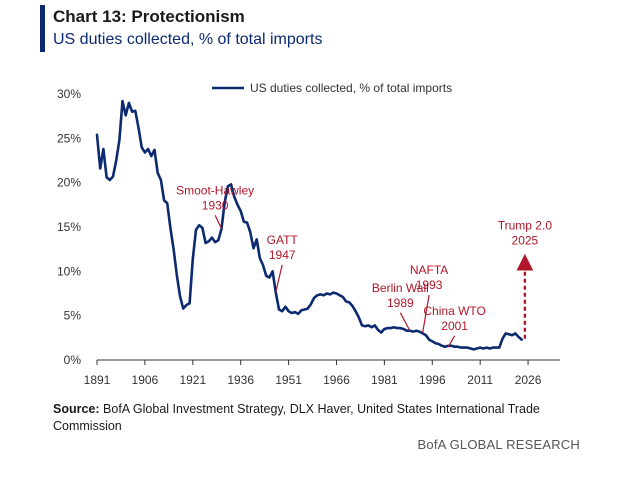 This screenshot has height=480, width=620. I want to click on annotation-label: 1930, so click(215, 205).